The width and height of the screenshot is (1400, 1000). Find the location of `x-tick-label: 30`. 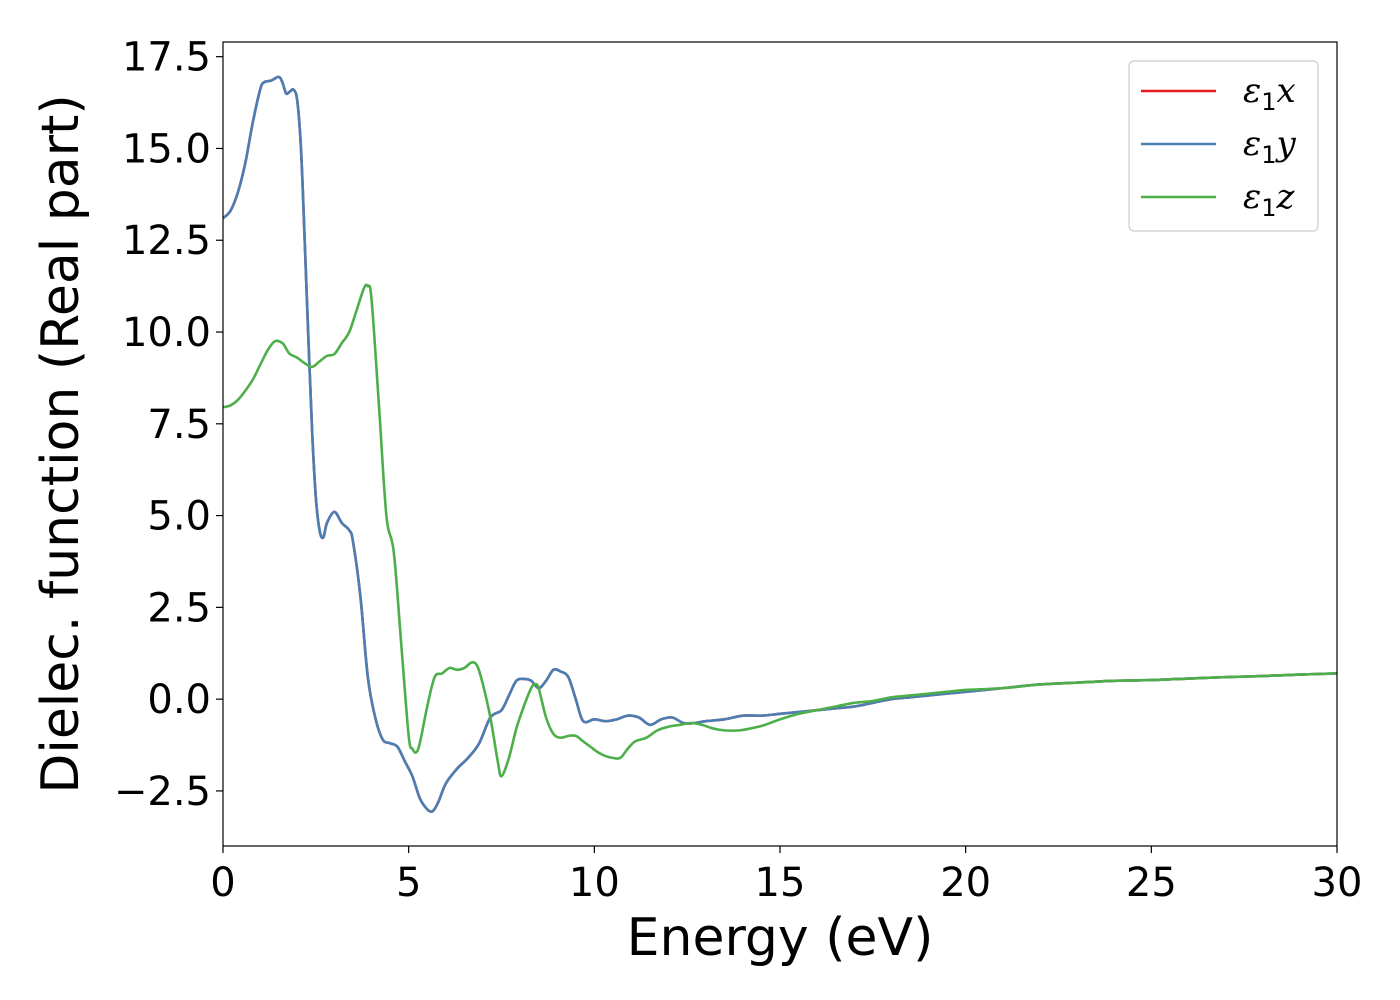

x-tick-label: 30 is located at coordinates (1337, 883).